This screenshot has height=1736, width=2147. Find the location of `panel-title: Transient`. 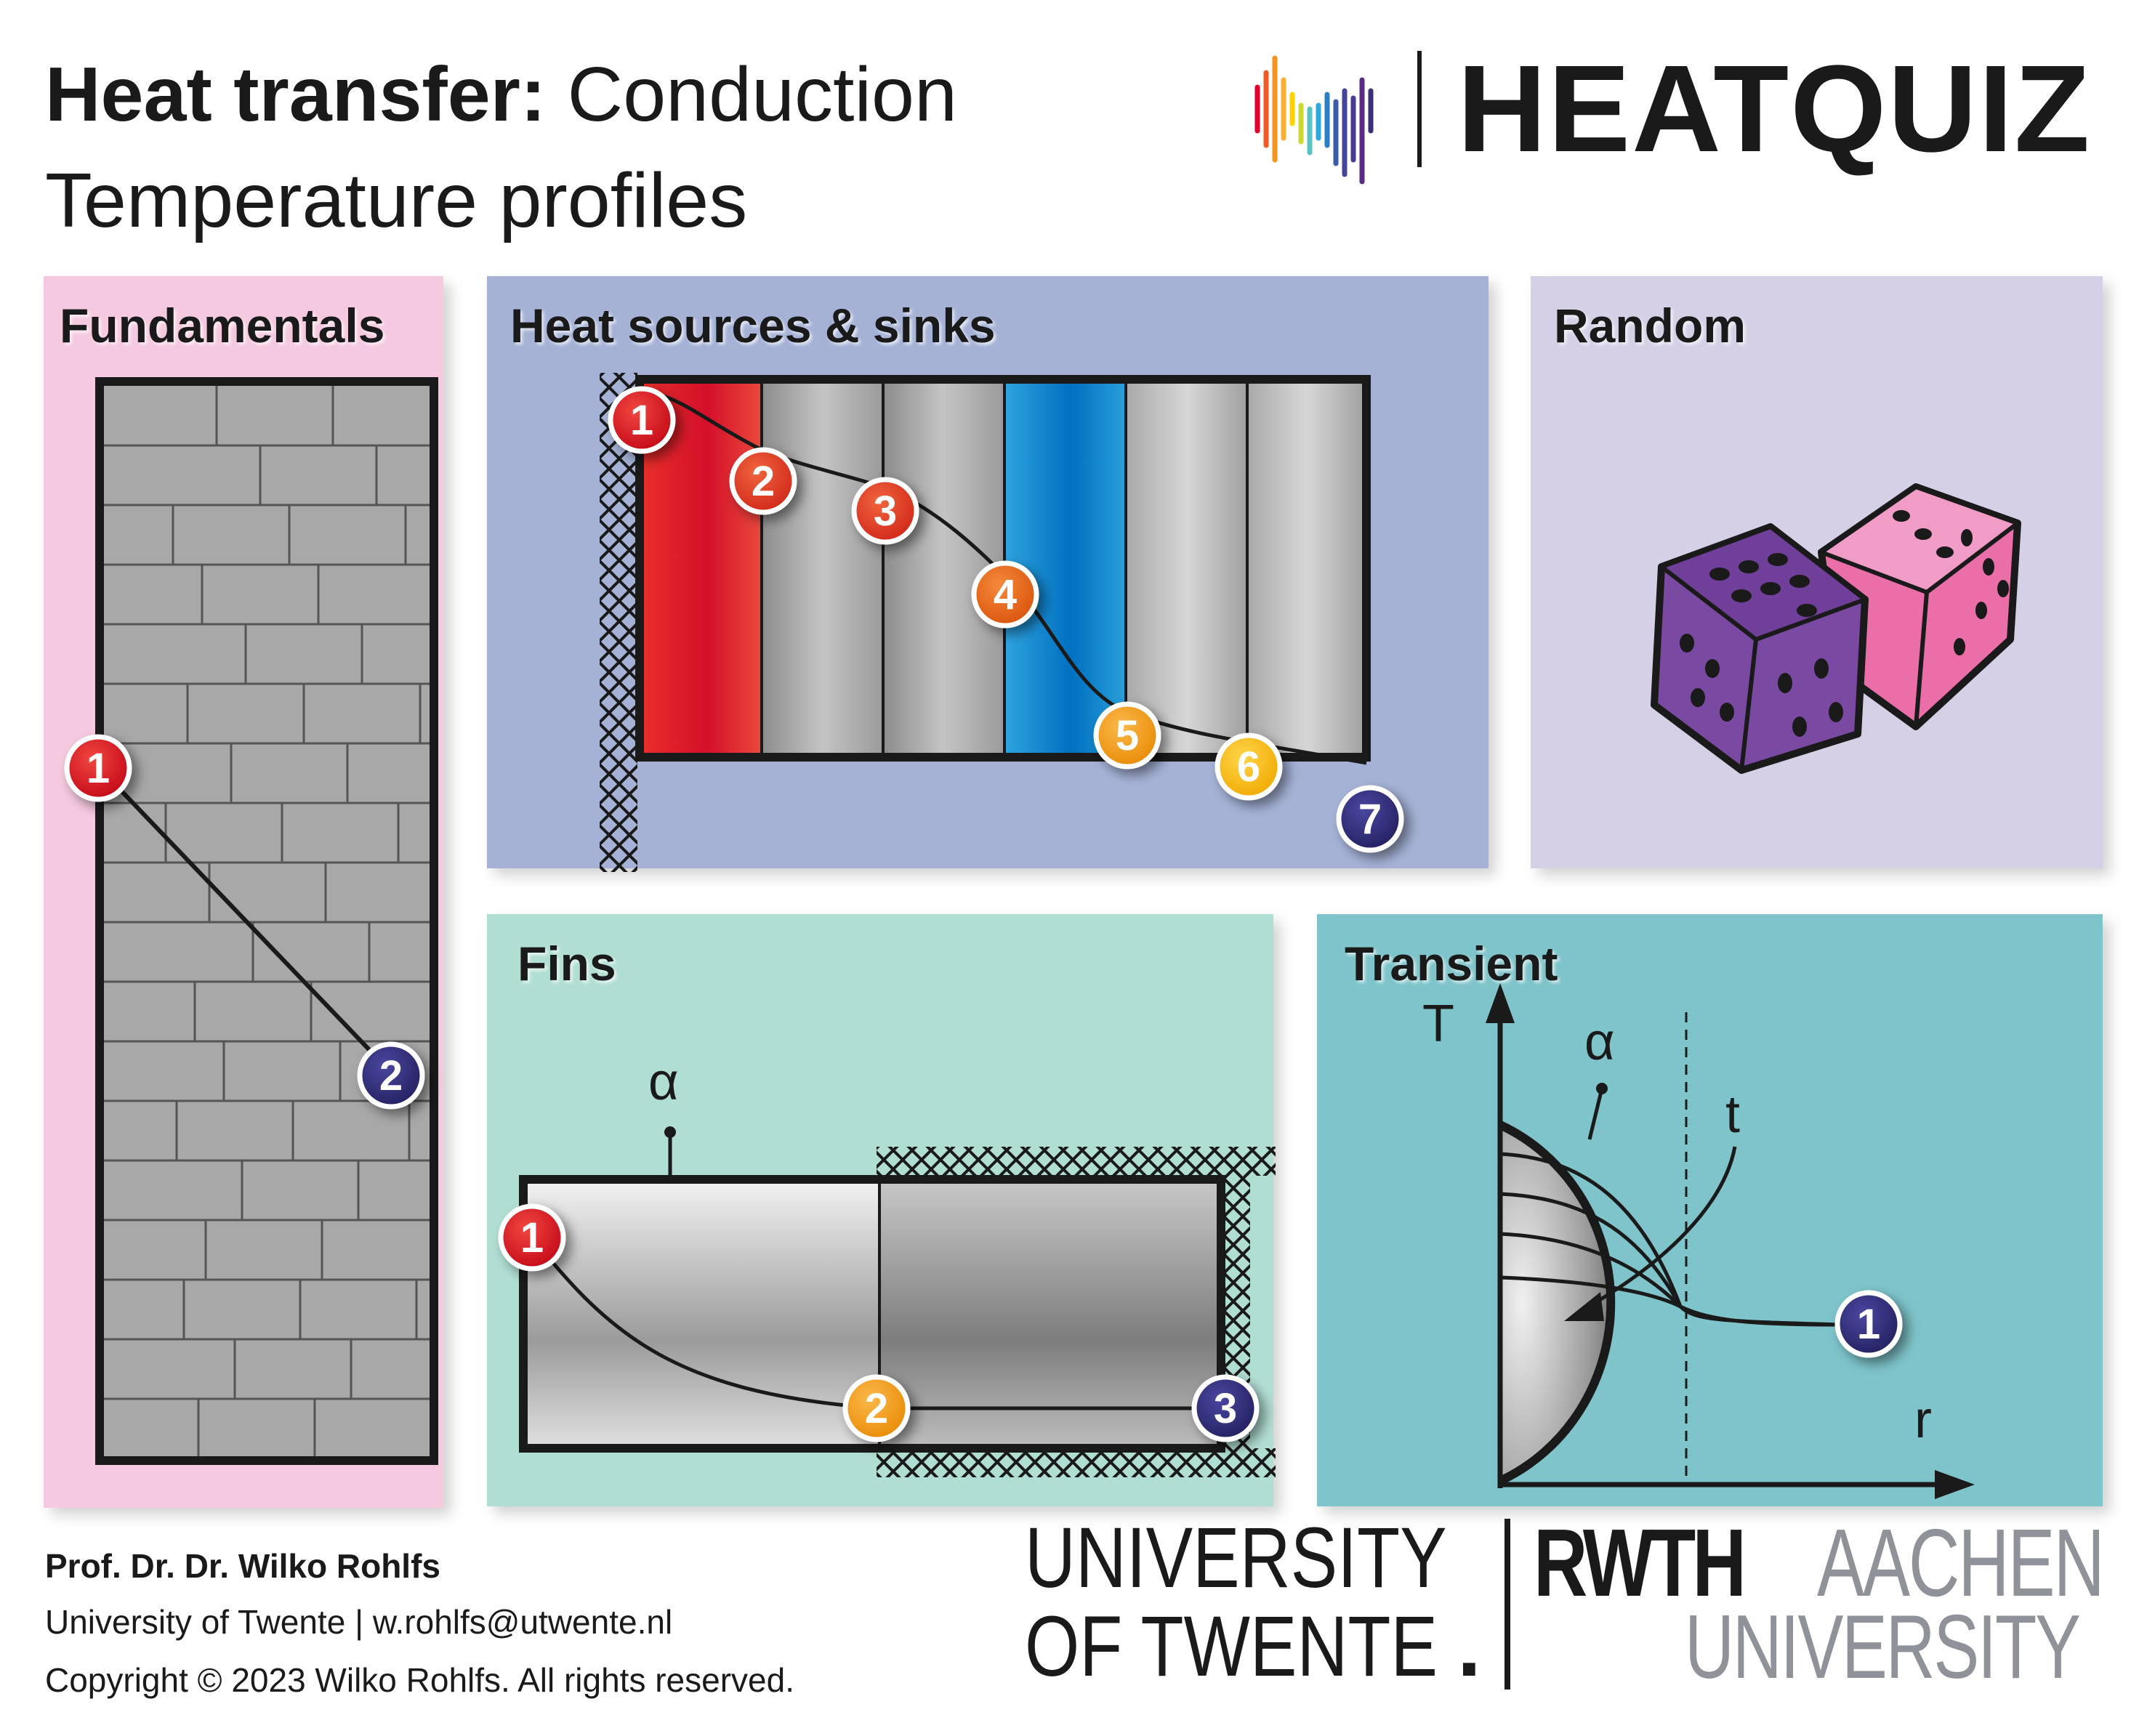

panel-title: Transient is located at coordinates (1451, 964).